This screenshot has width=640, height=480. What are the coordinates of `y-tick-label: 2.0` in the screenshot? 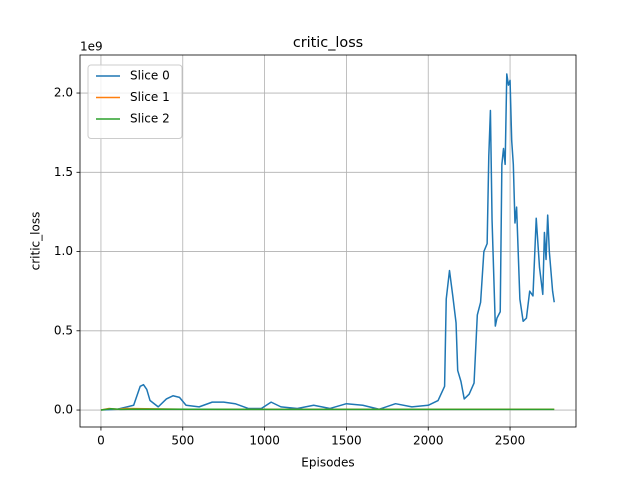 It's located at (63, 93).